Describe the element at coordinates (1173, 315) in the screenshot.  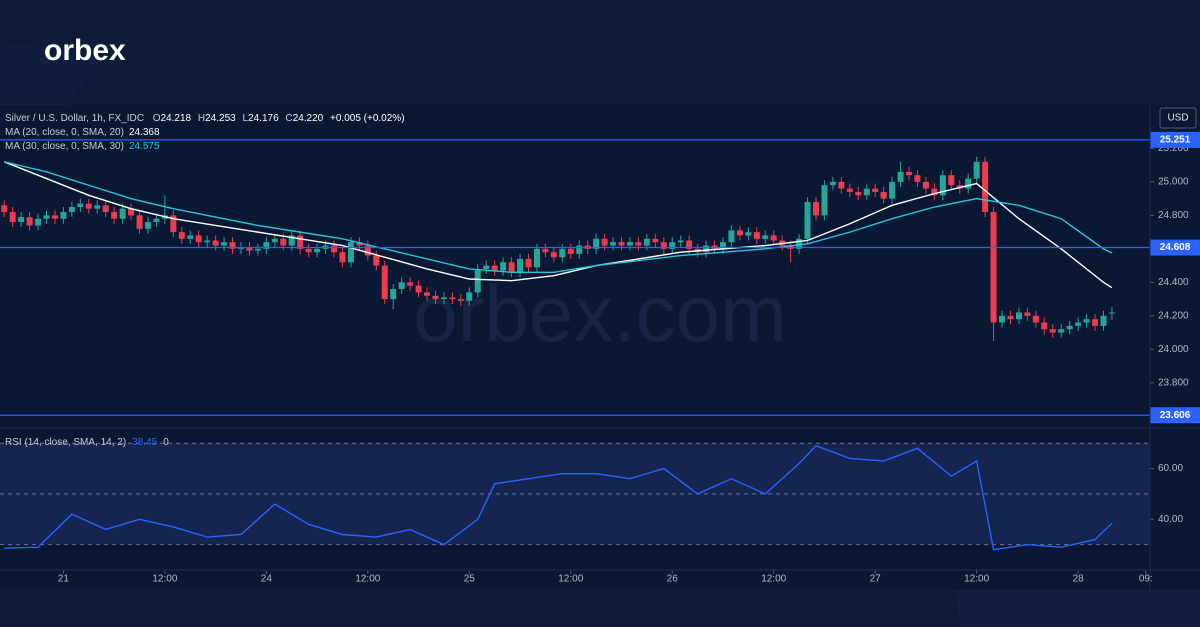
I see `y-tick-label: 24.200` at that location.